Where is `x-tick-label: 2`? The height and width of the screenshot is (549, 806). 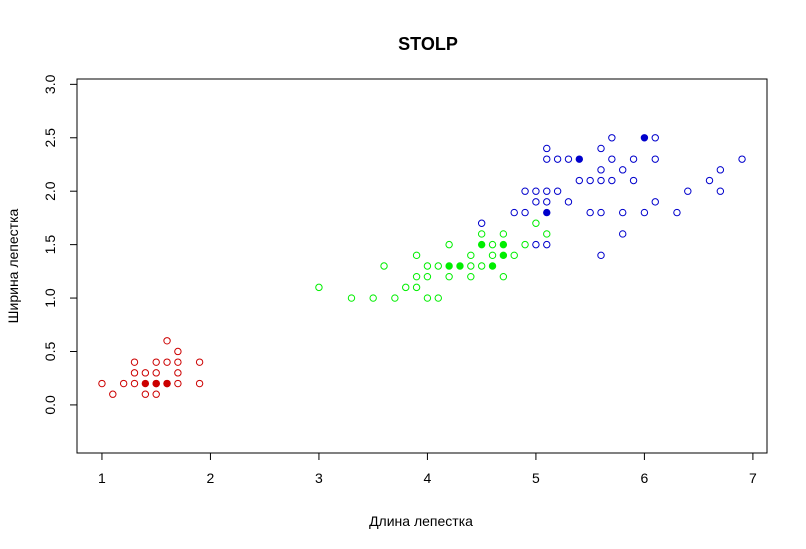 x-tick-label: 2 is located at coordinates (211, 478).